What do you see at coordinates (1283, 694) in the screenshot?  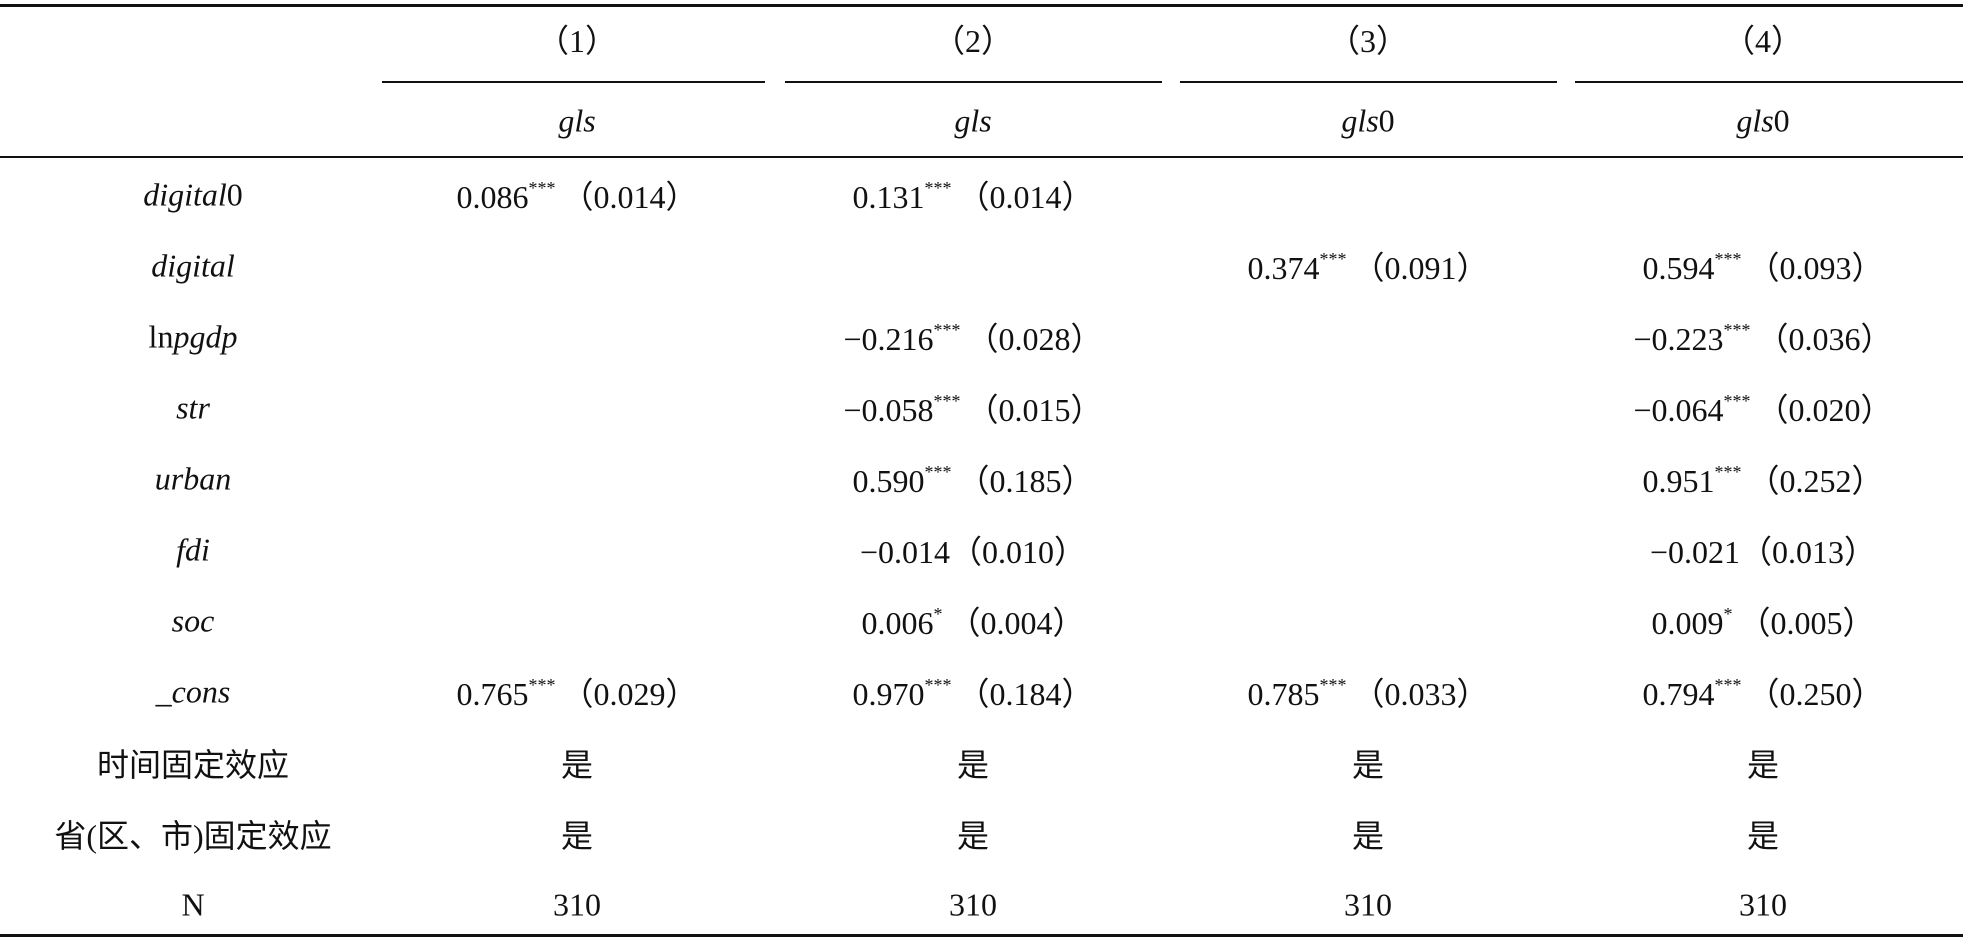 I see `coefficient: 0.785` at bounding box center [1283, 694].